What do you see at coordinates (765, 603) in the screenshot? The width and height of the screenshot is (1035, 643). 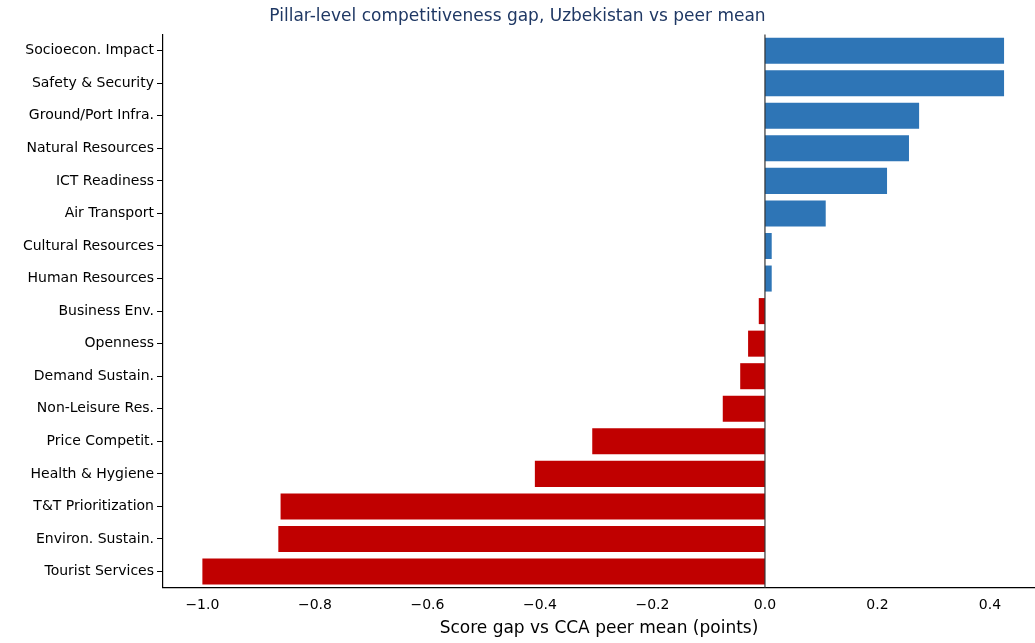 I see `x-tick-label: 0.0` at bounding box center [765, 603].